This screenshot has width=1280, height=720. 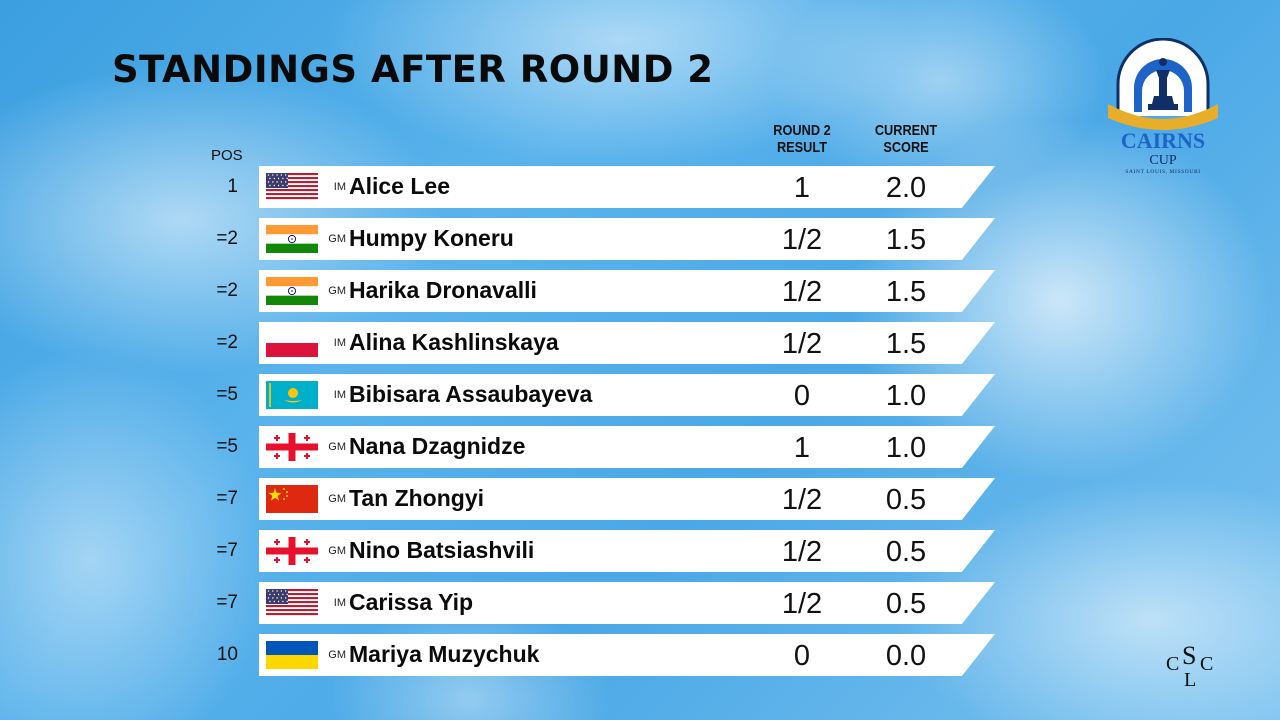 I want to click on table-row: =7 GM Nino Batsiashvili 1/2 0.5, so click(x=640, y=551).